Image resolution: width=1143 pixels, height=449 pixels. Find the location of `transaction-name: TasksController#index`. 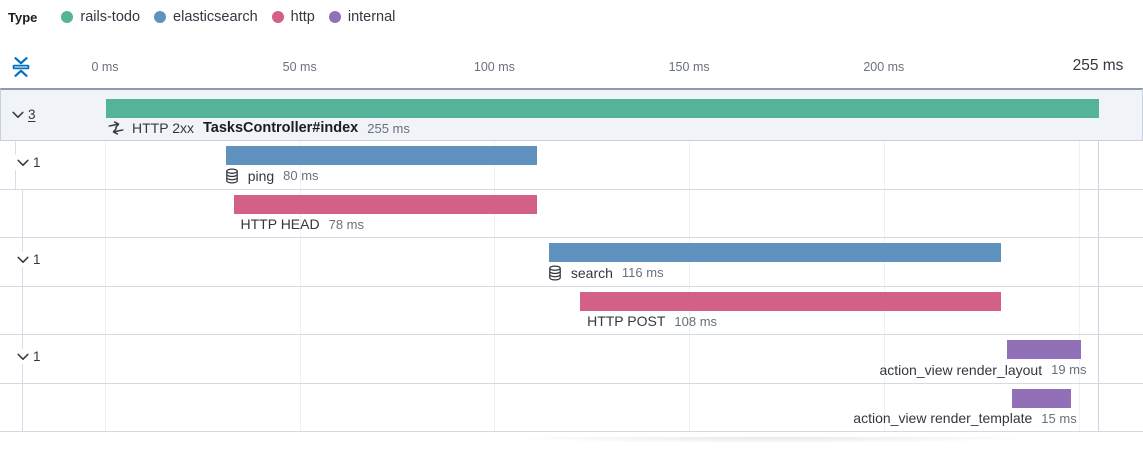

transaction-name: TasksController#index is located at coordinates (280, 128).